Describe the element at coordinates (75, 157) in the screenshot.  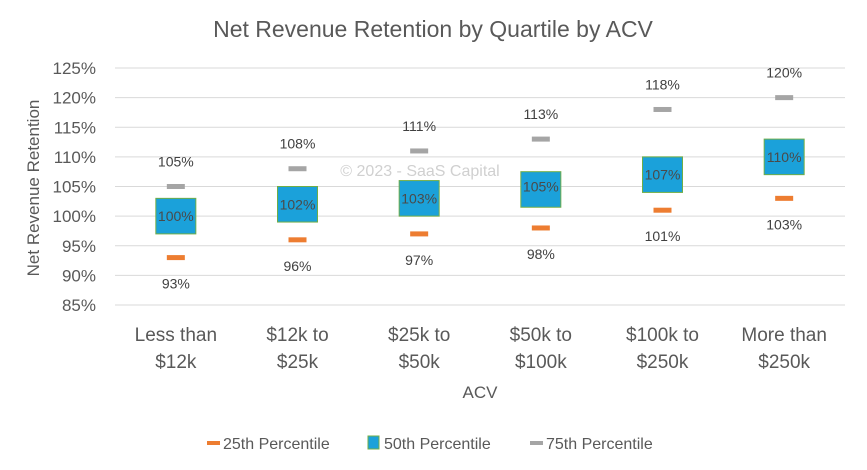
I see `y-tick-label: 110%` at that location.